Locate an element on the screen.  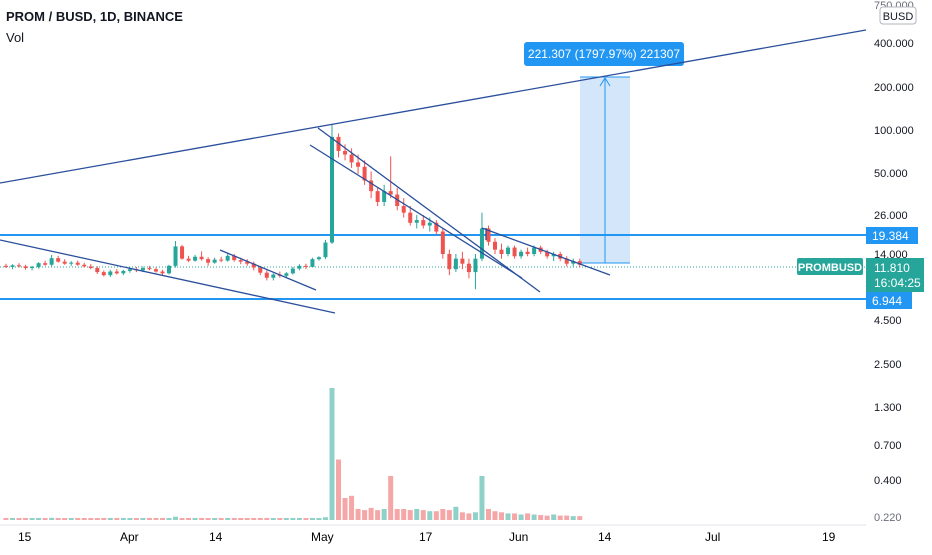
currency-badge: BUSD is located at coordinates (898, 15).